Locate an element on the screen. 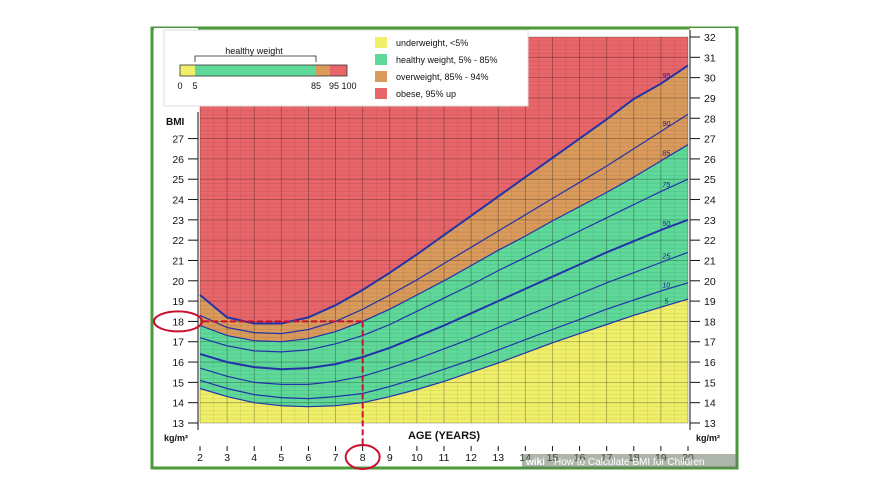 Image resolution: width=889 pixels, height=500 pixels. y-tick-label-left: 27 is located at coordinates (178, 140).